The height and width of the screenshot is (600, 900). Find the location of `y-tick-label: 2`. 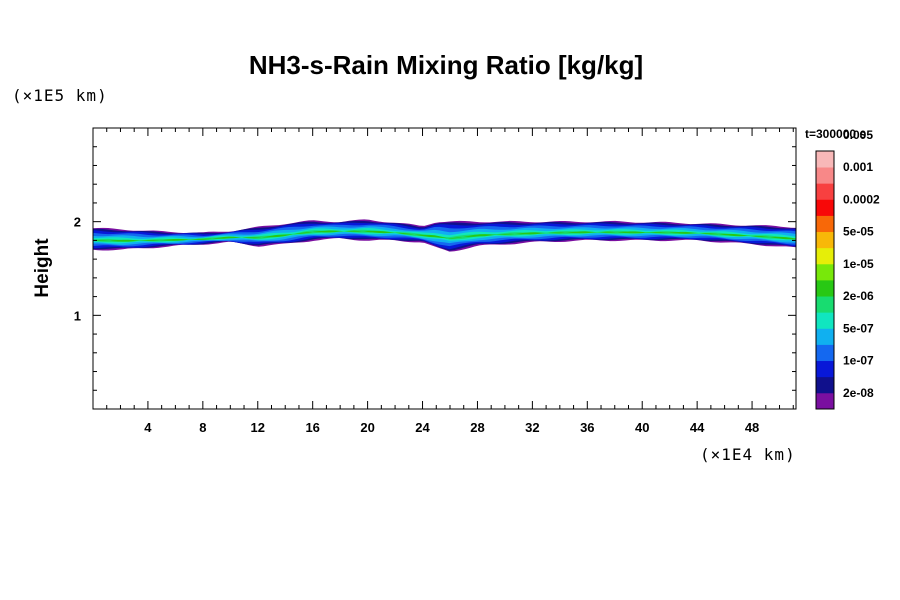

y-tick-label: 2 is located at coordinates (77, 222).